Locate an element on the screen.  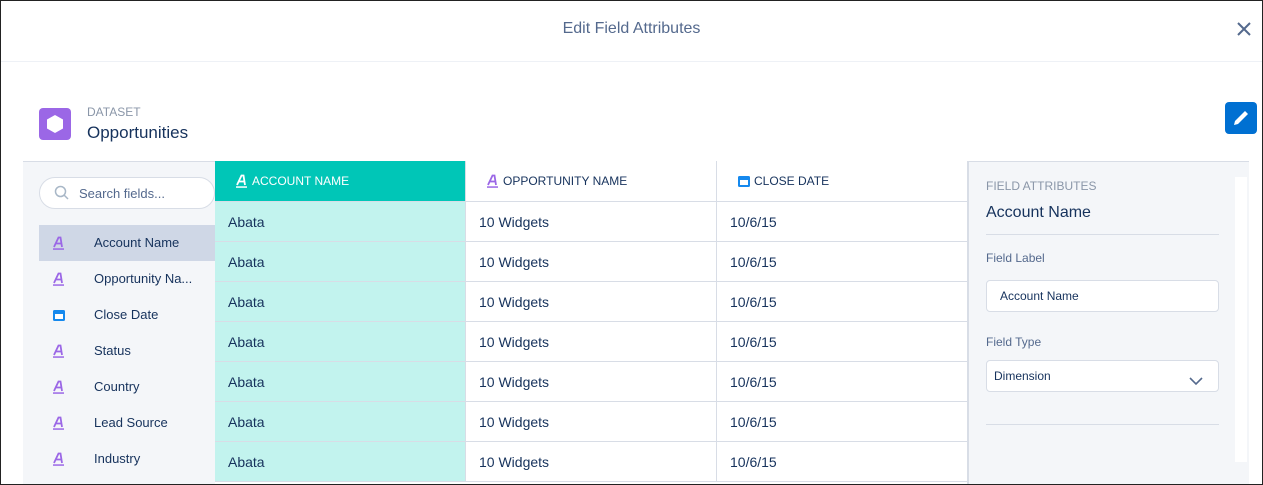
scrollbar is located at coordinates (1241, 319).